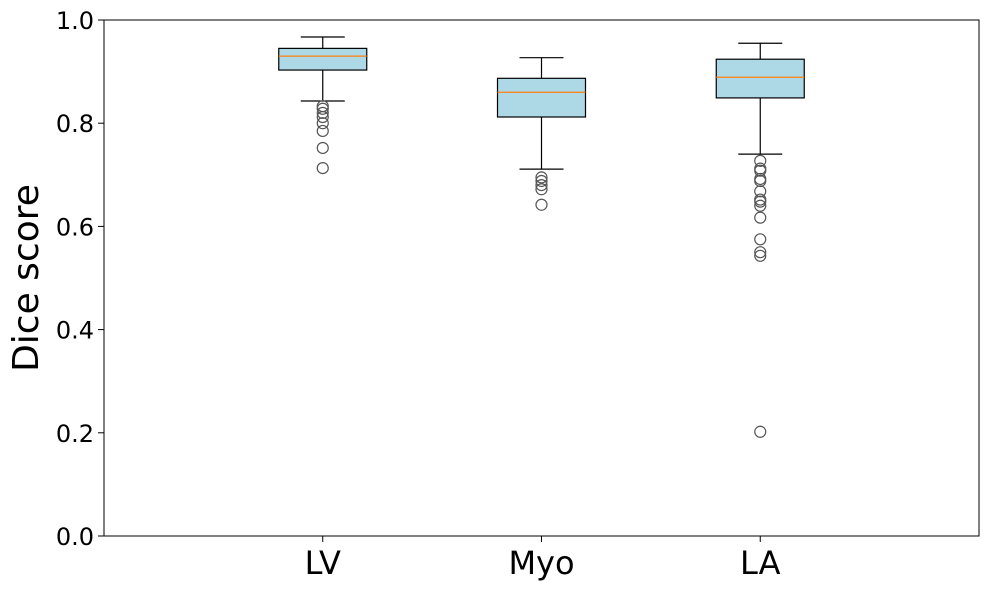  What do you see at coordinates (75, 331) in the screenshot?
I see `y-tick-label: 0.4` at bounding box center [75, 331].